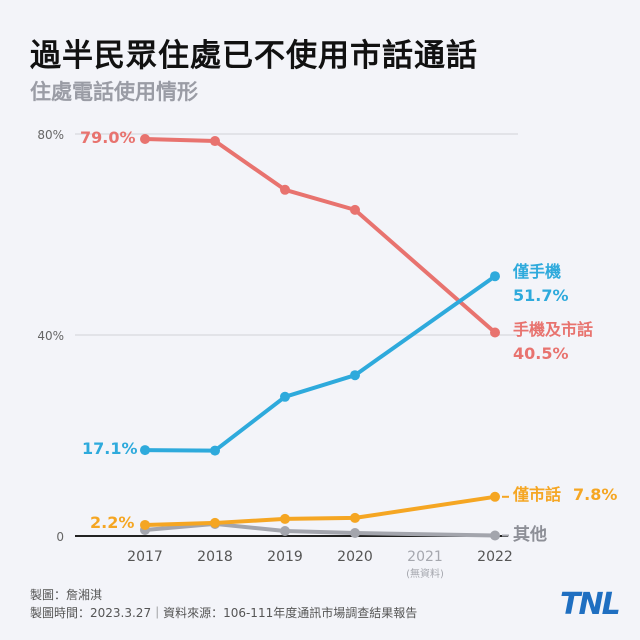 The height and width of the screenshot is (640, 640). I want to click on y-tick-label: 0, so click(60, 537).